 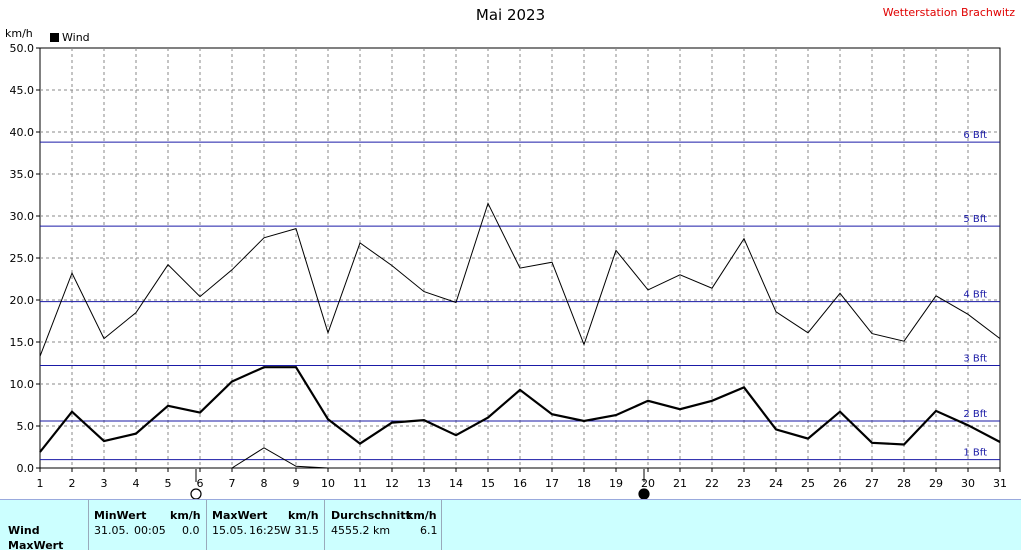 What do you see at coordinates (22, 216) in the screenshot?
I see `y-tick-label: 30.0` at bounding box center [22, 216].